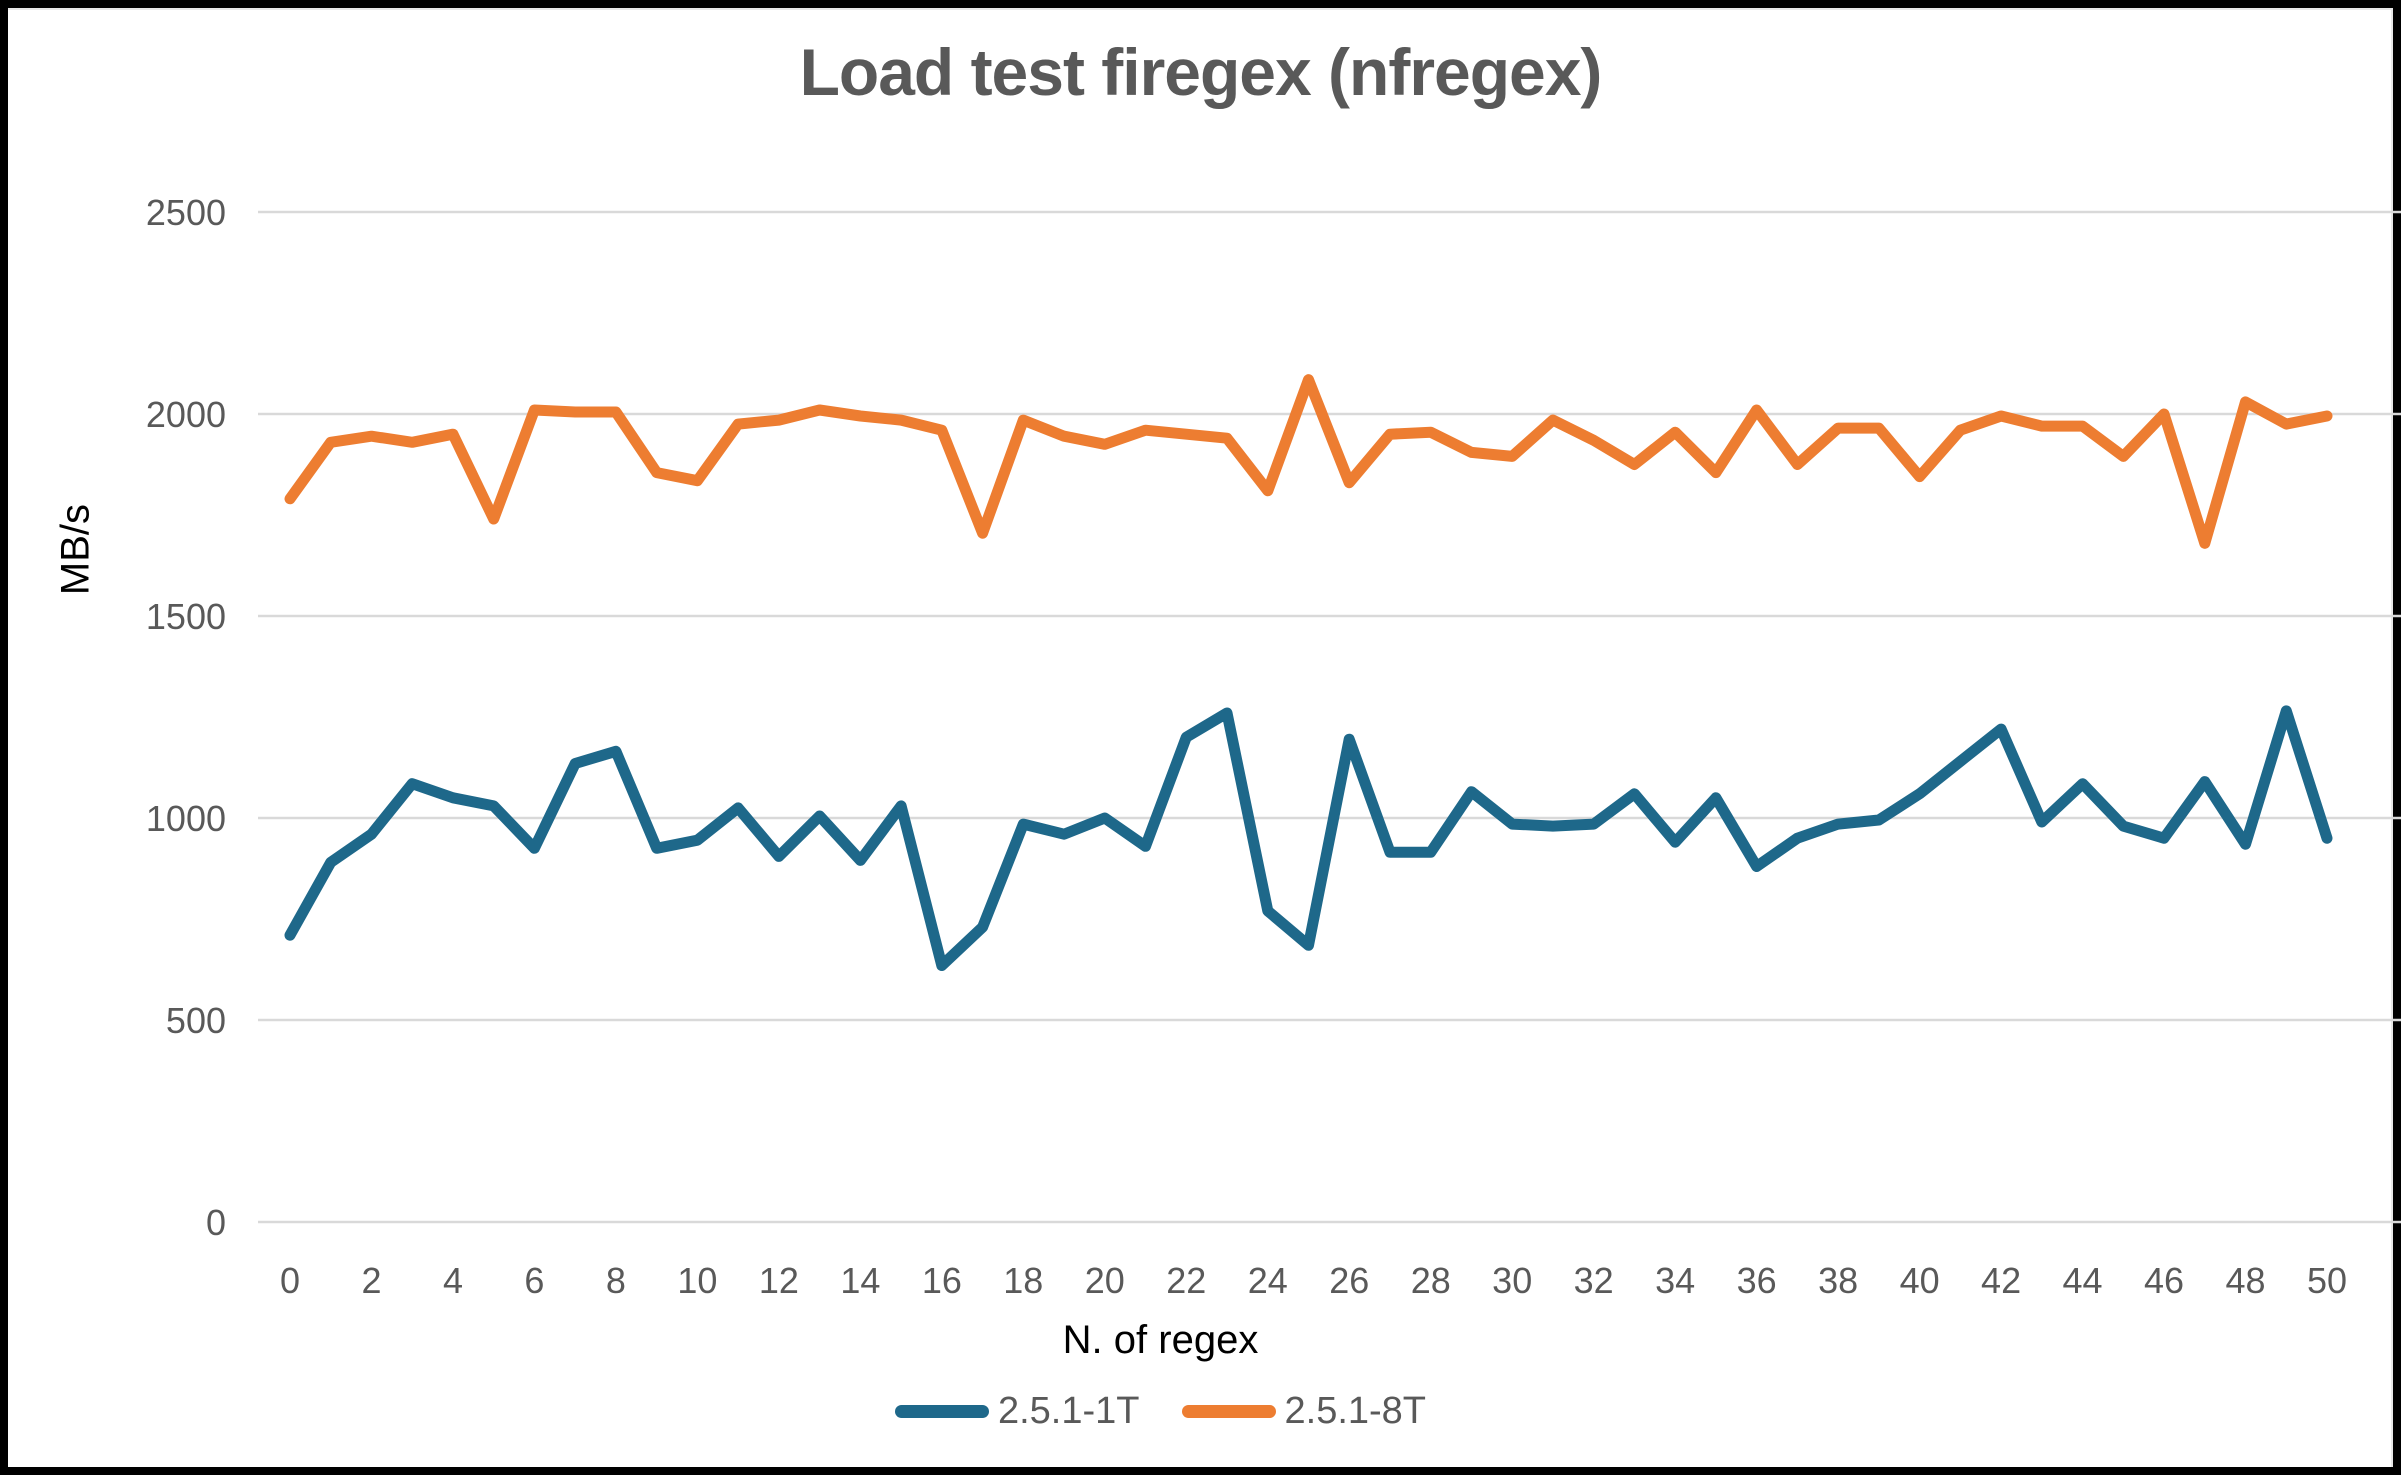 This screenshot has width=2401, height=1483. Describe the element at coordinates (186, 212) in the screenshot. I see `y-tick-label-2500: 2500` at that location.